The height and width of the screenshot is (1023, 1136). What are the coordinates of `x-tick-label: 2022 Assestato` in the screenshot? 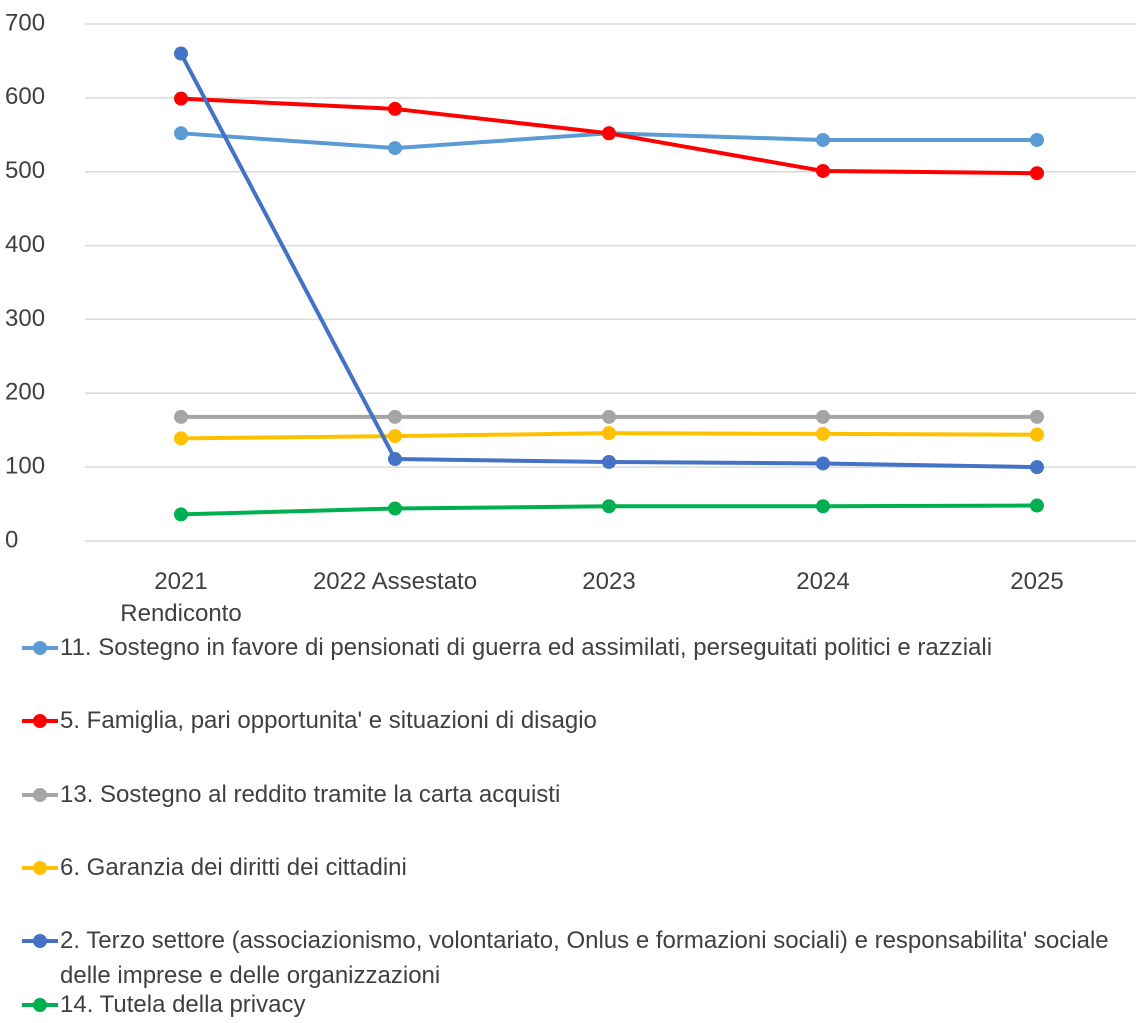 It's located at (395, 581).